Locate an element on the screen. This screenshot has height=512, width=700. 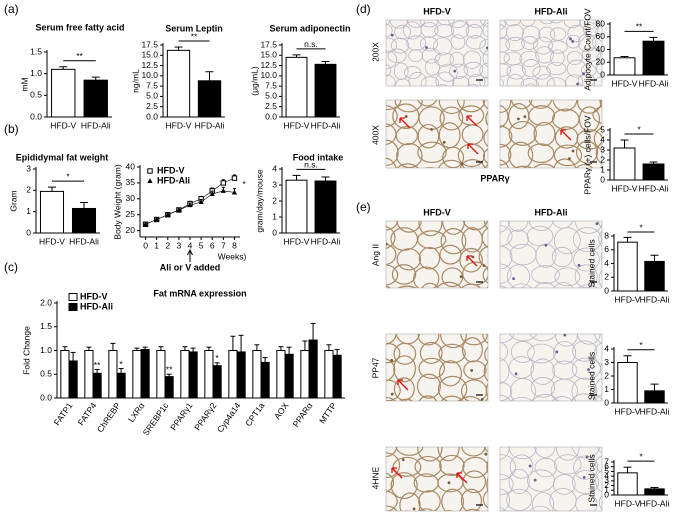
chart-title: Food intake is located at coordinates (318, 157).